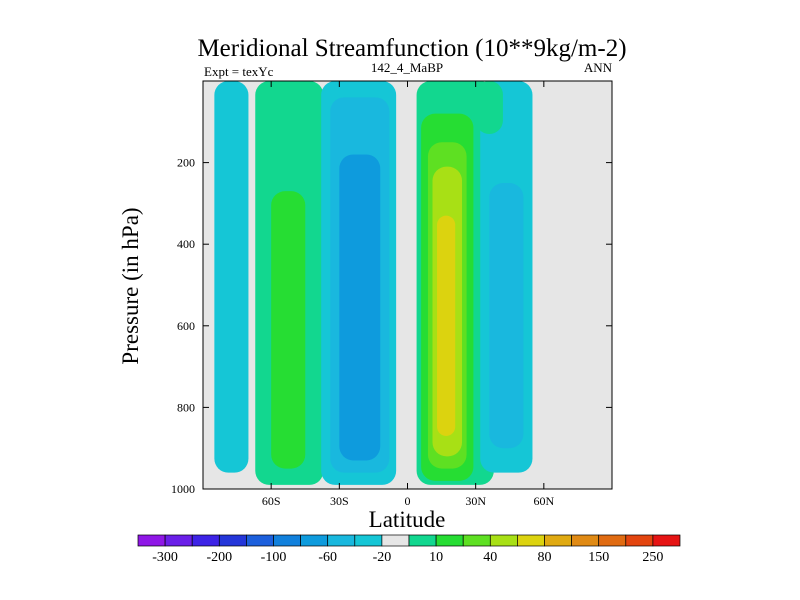 This screenshot has width=800, height=600. I want to click on x-tick-label: 30N, so click(475, 501).